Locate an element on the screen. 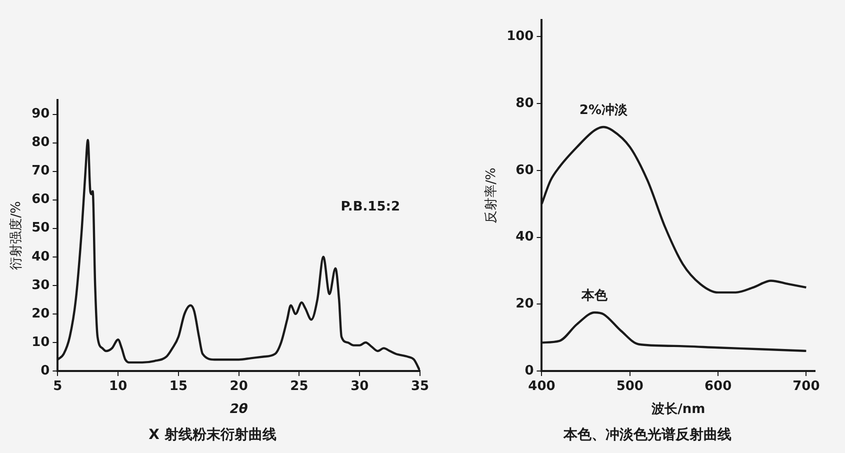 The height and width of the screenshot is (453, 845). series-label: 本色 is located at coordinates (594, 296).